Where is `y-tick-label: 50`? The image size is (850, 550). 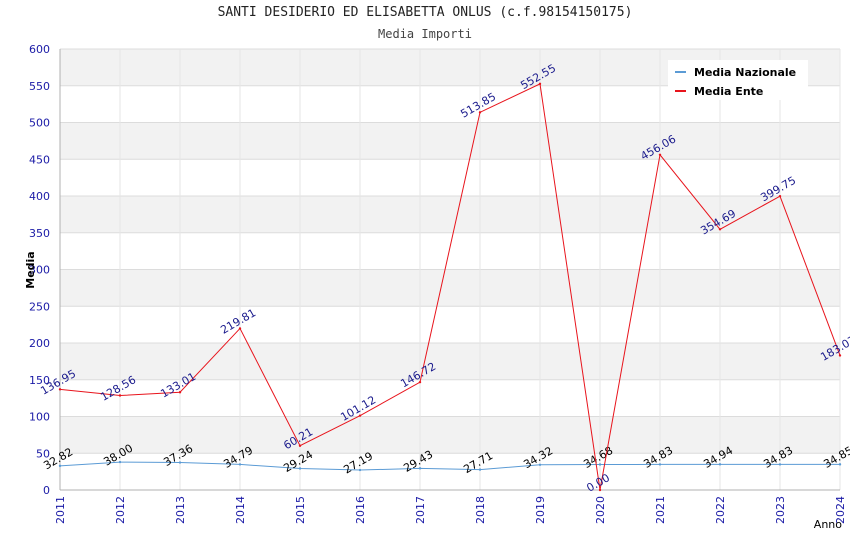
y-tick-label: 50 is located at coordinates (43, 453).